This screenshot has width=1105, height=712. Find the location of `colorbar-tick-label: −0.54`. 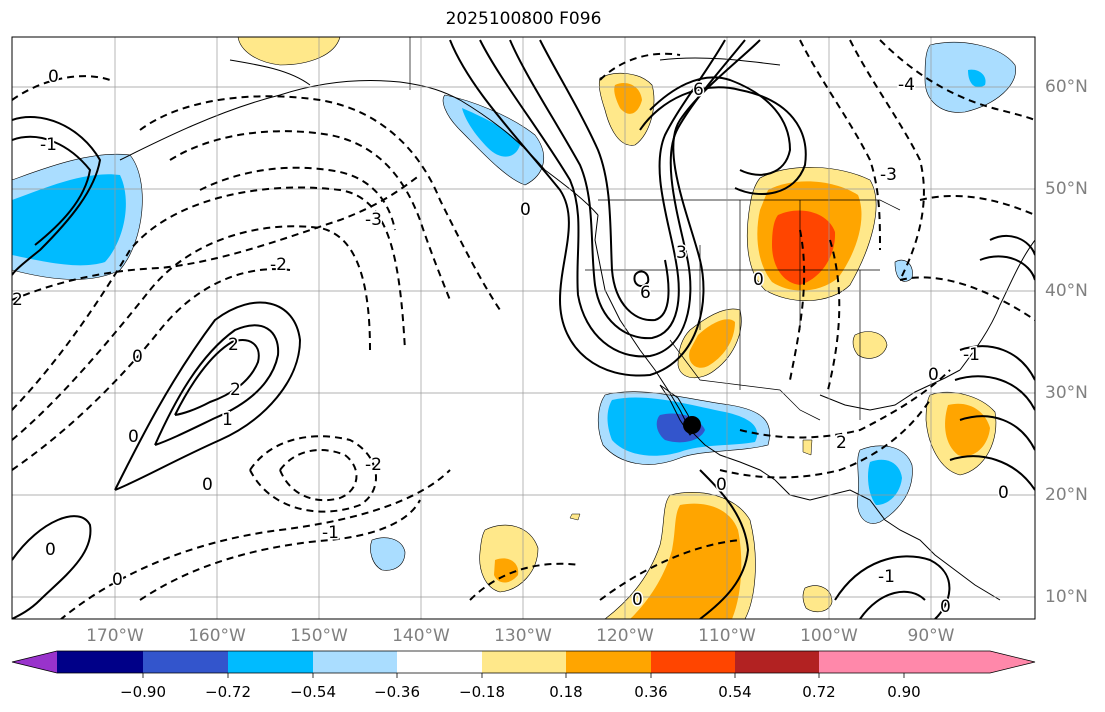

colorbar-tick-label: −0.54 is located at coordinates (313, 692).